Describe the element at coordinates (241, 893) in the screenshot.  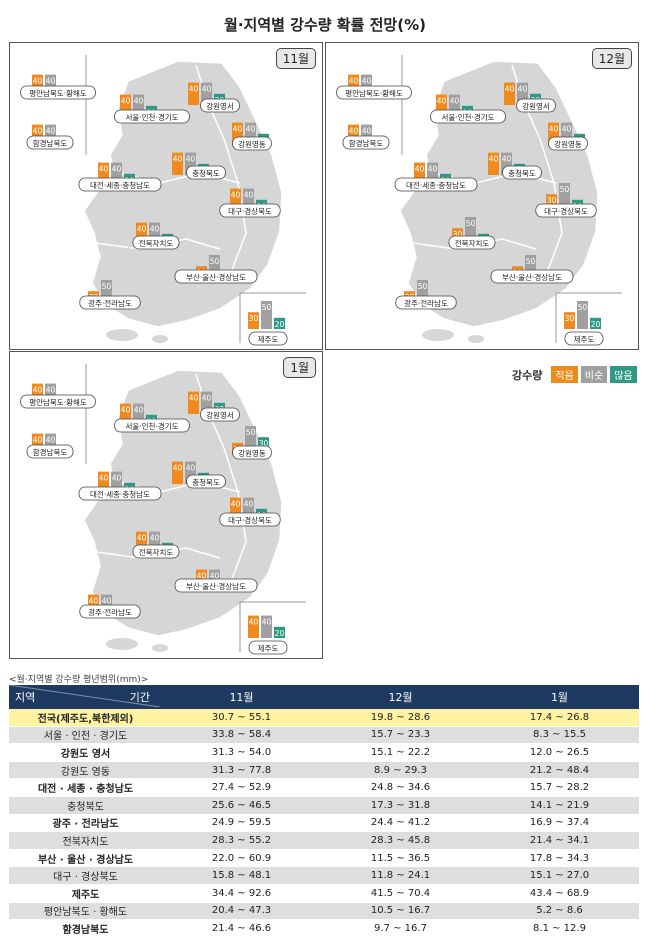
I see `table-cell-range: 34.4 ~ 92.6` at that location.